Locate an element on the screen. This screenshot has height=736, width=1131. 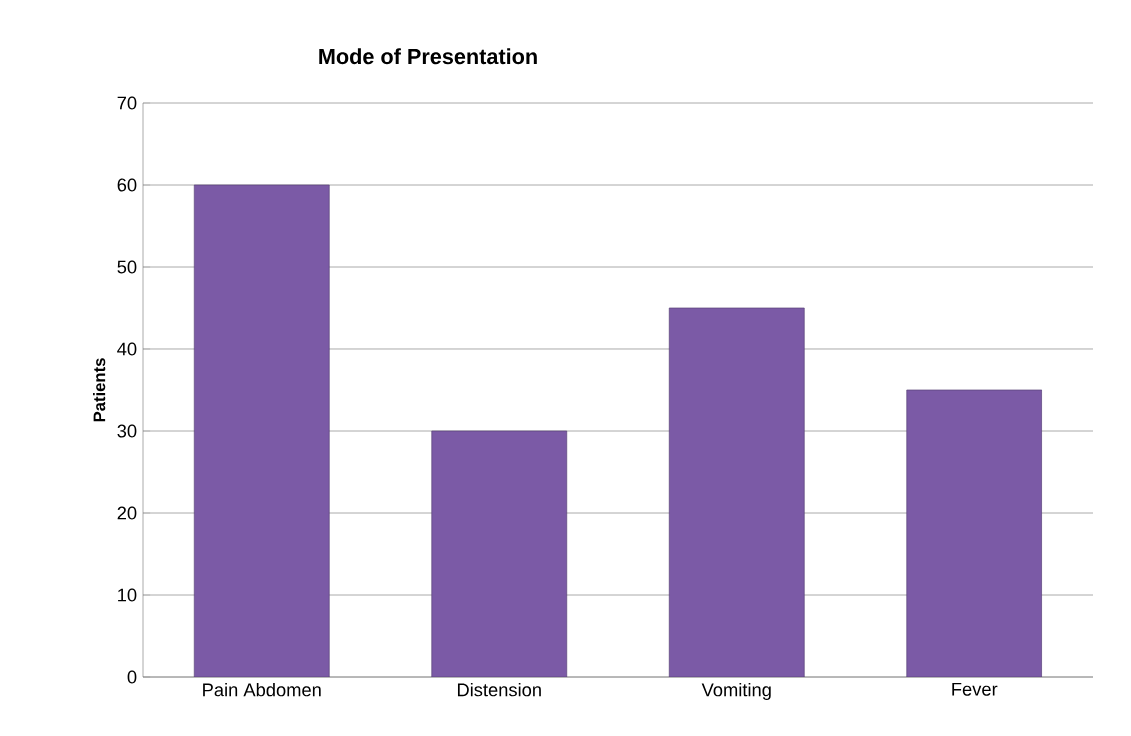
y-tick-label: 40 is located at coordinates (127, 349).